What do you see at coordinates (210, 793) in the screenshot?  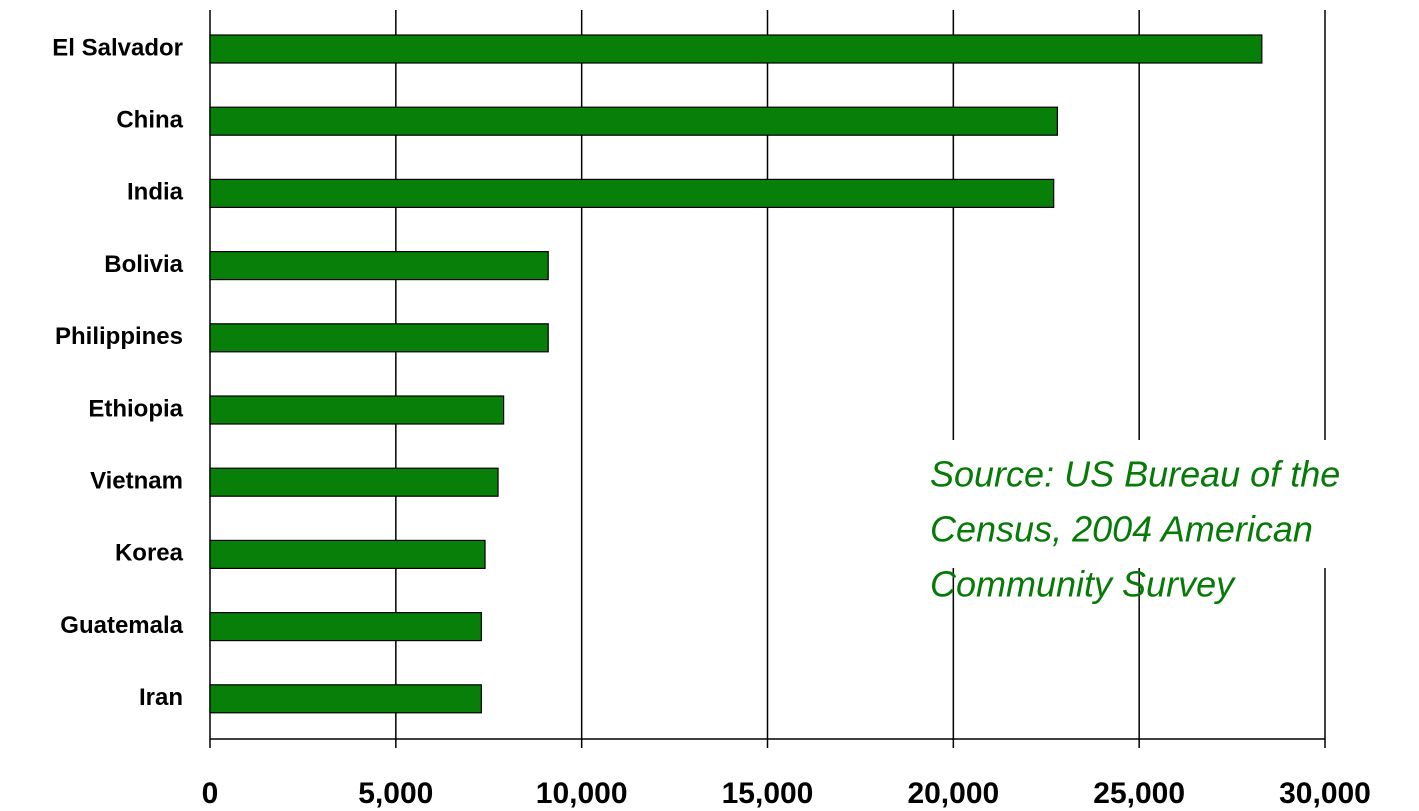 I see `x-tick-label: 0` at bounding box center [210, 793].